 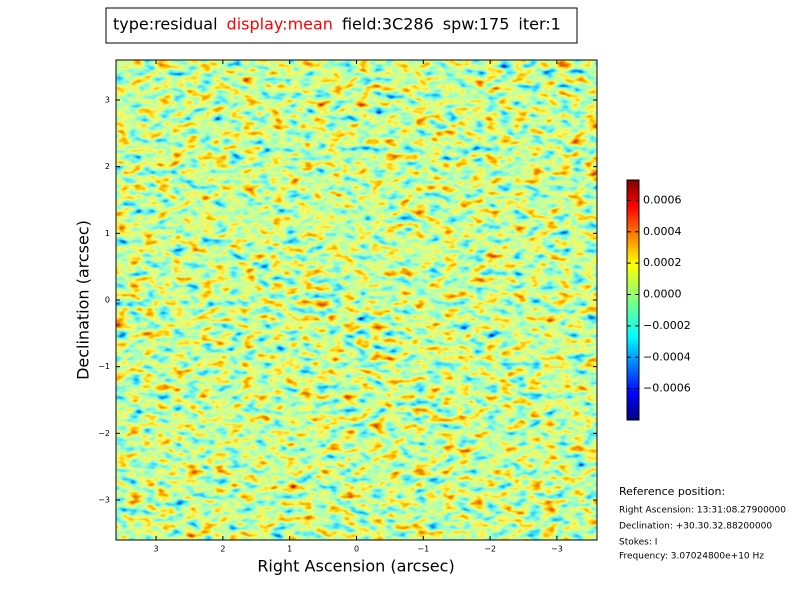 I want to click on x-axis-label: Right Ascension (arcsec), so click(x=355, y=566).